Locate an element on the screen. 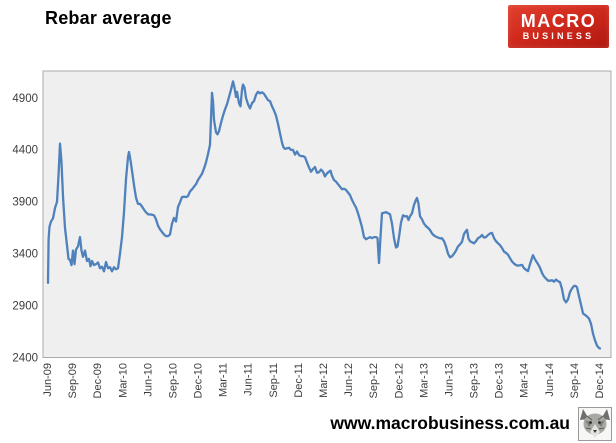 Image resolution: width=616 pixels, height=443 pixels. y-tick-label: 2400 is located at coordinates (25, 358).